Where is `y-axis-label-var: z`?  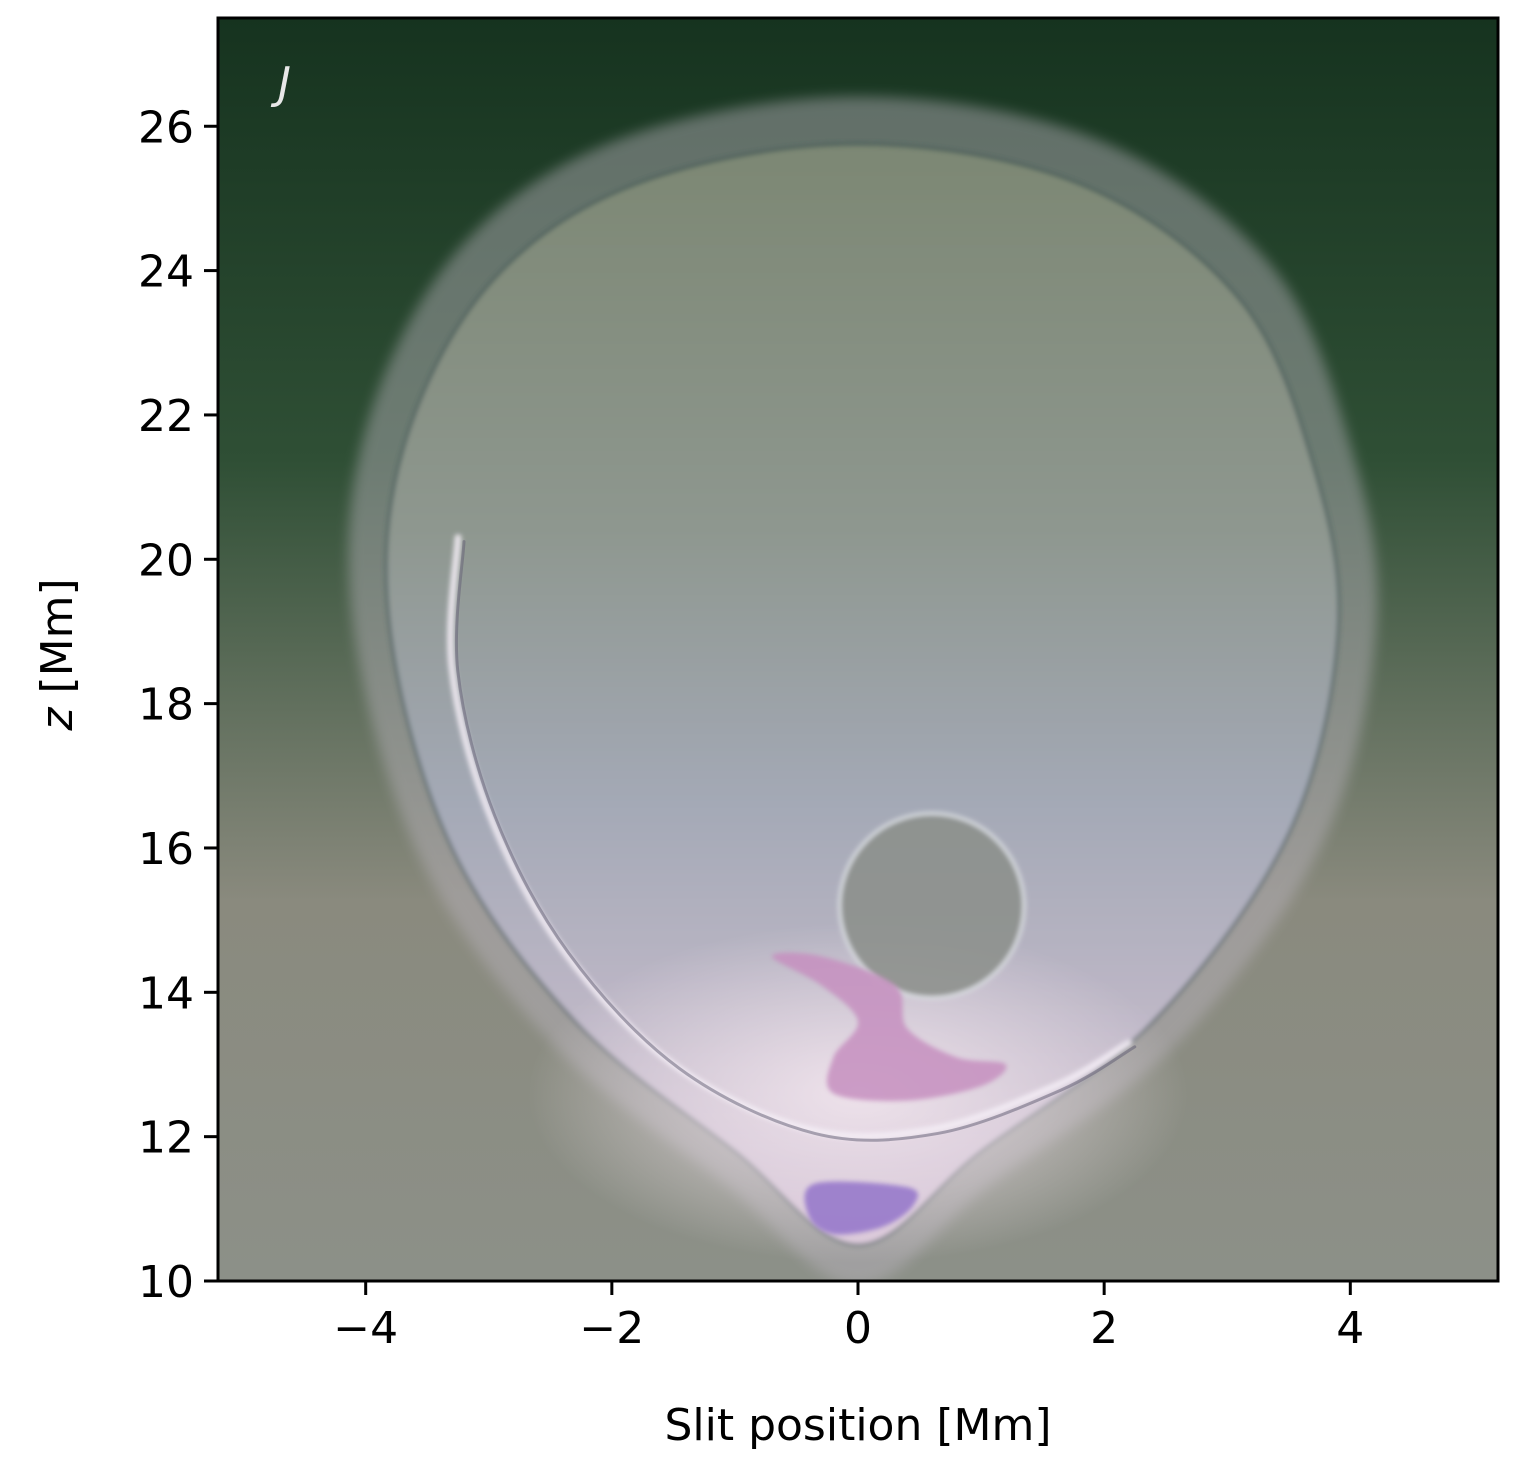 y-axis-label-var: z is located at coordinates (57, 719).